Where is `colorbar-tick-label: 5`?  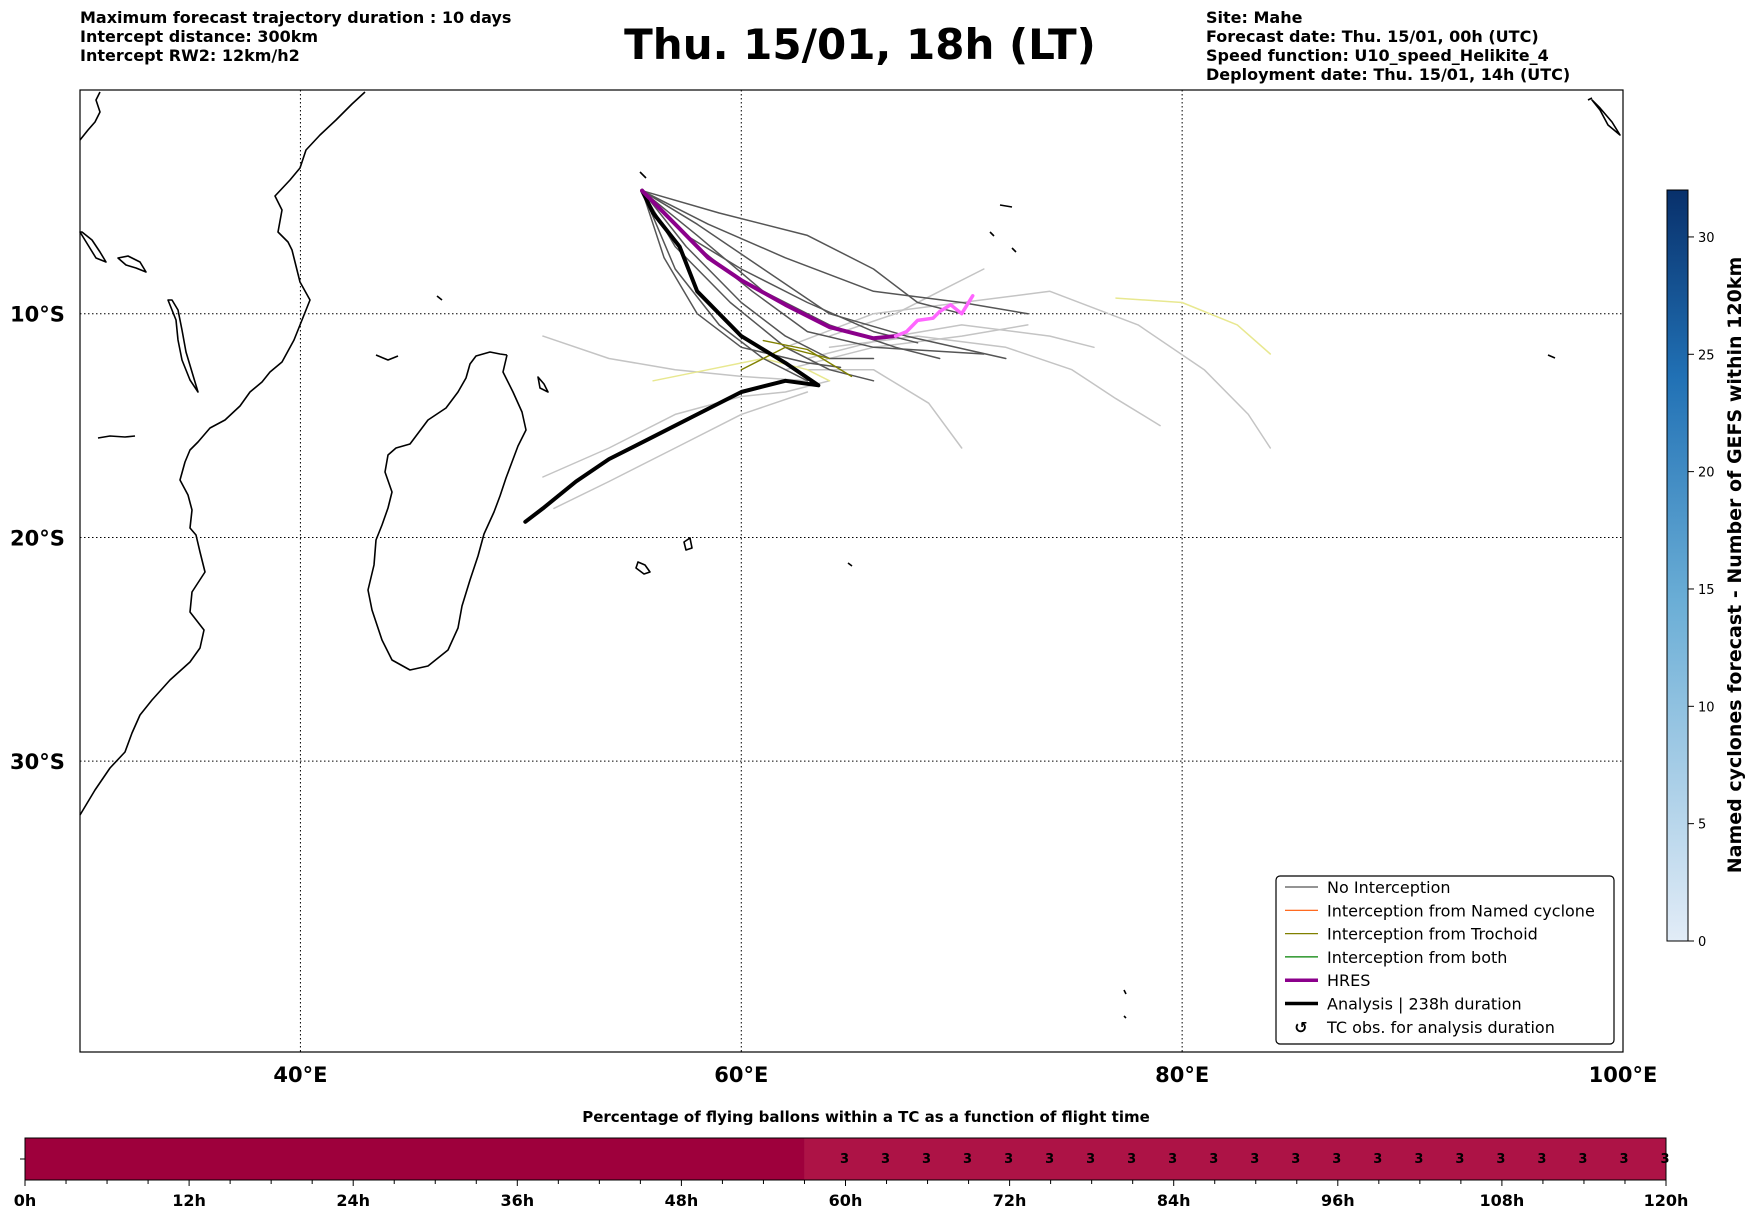 colorbar-tick-label: 5 is located at coordinates (1702, 825).